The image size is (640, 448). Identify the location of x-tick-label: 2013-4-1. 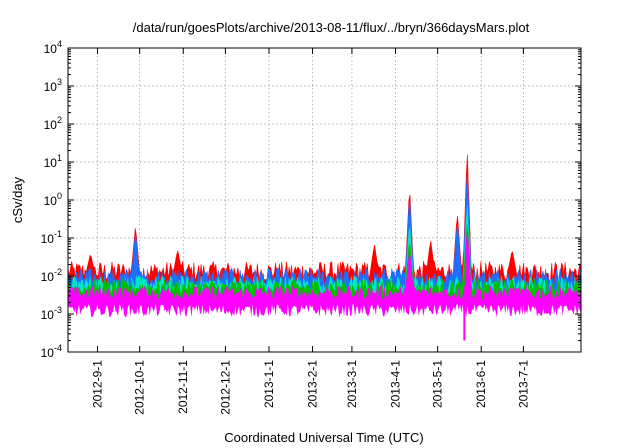
(395, 384).